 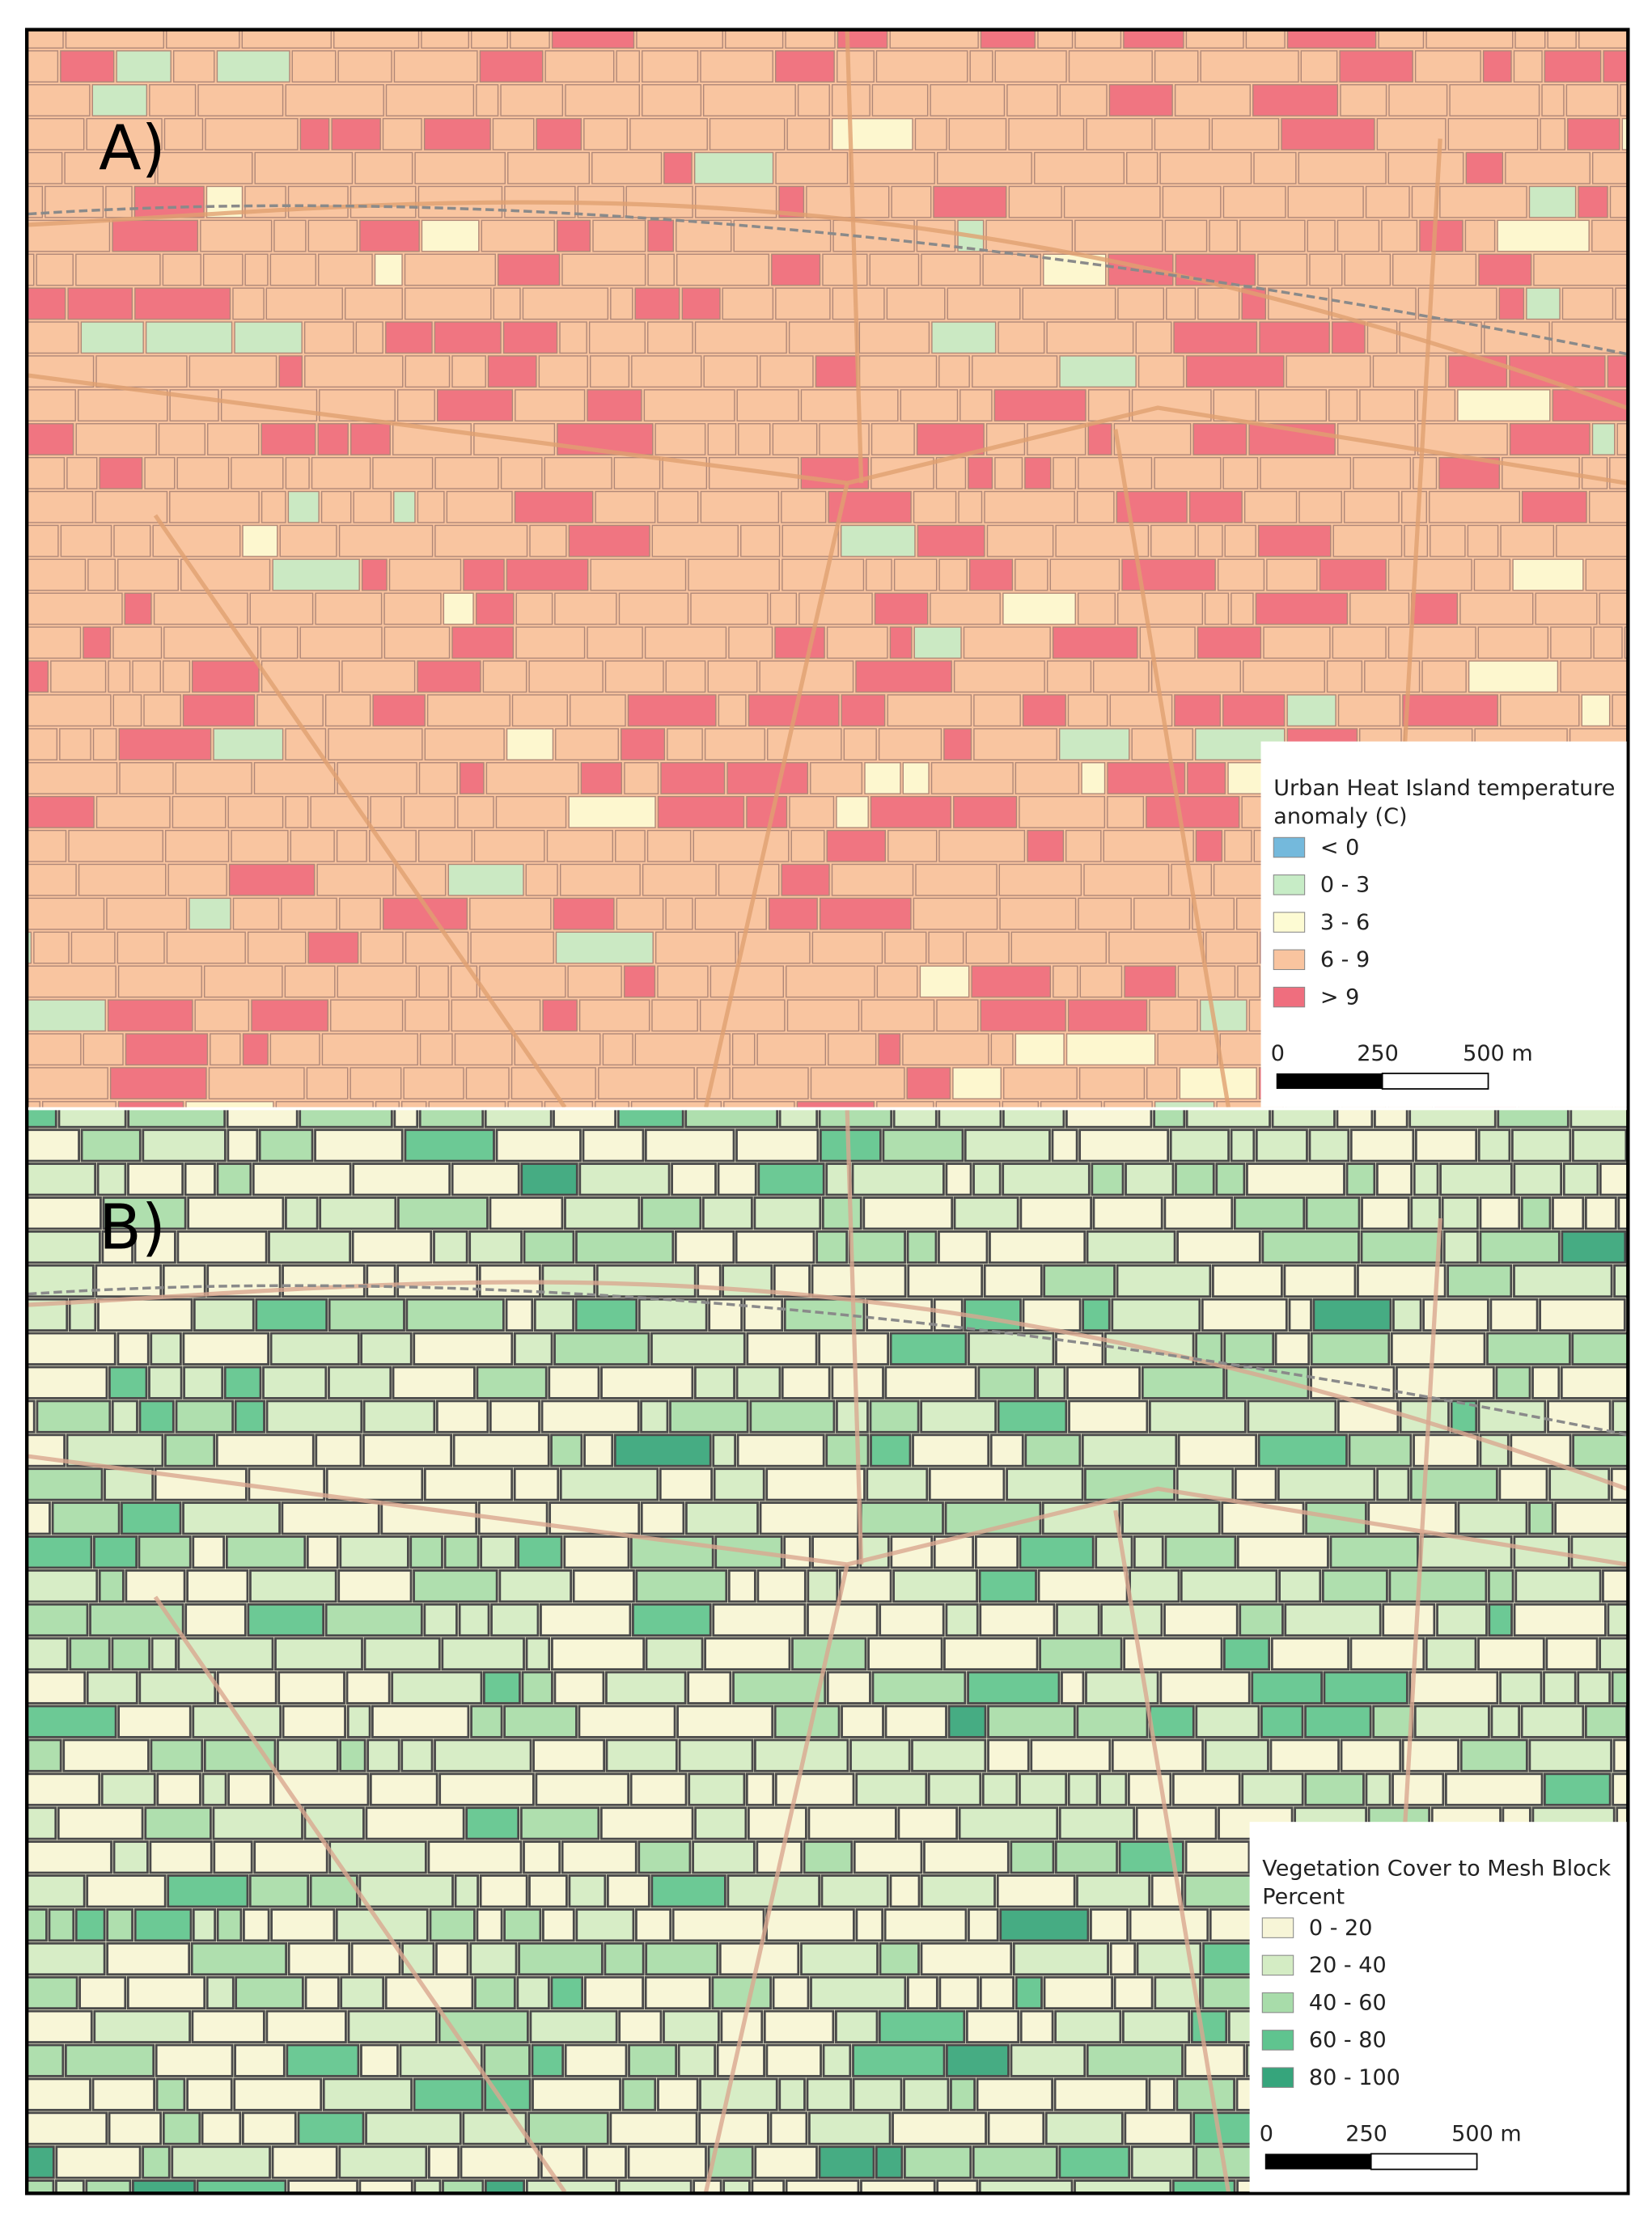 What do you see at coordinates (1172, 1851) in the screenshot?
I see `map-road` at bounding box center [1172, 1851].